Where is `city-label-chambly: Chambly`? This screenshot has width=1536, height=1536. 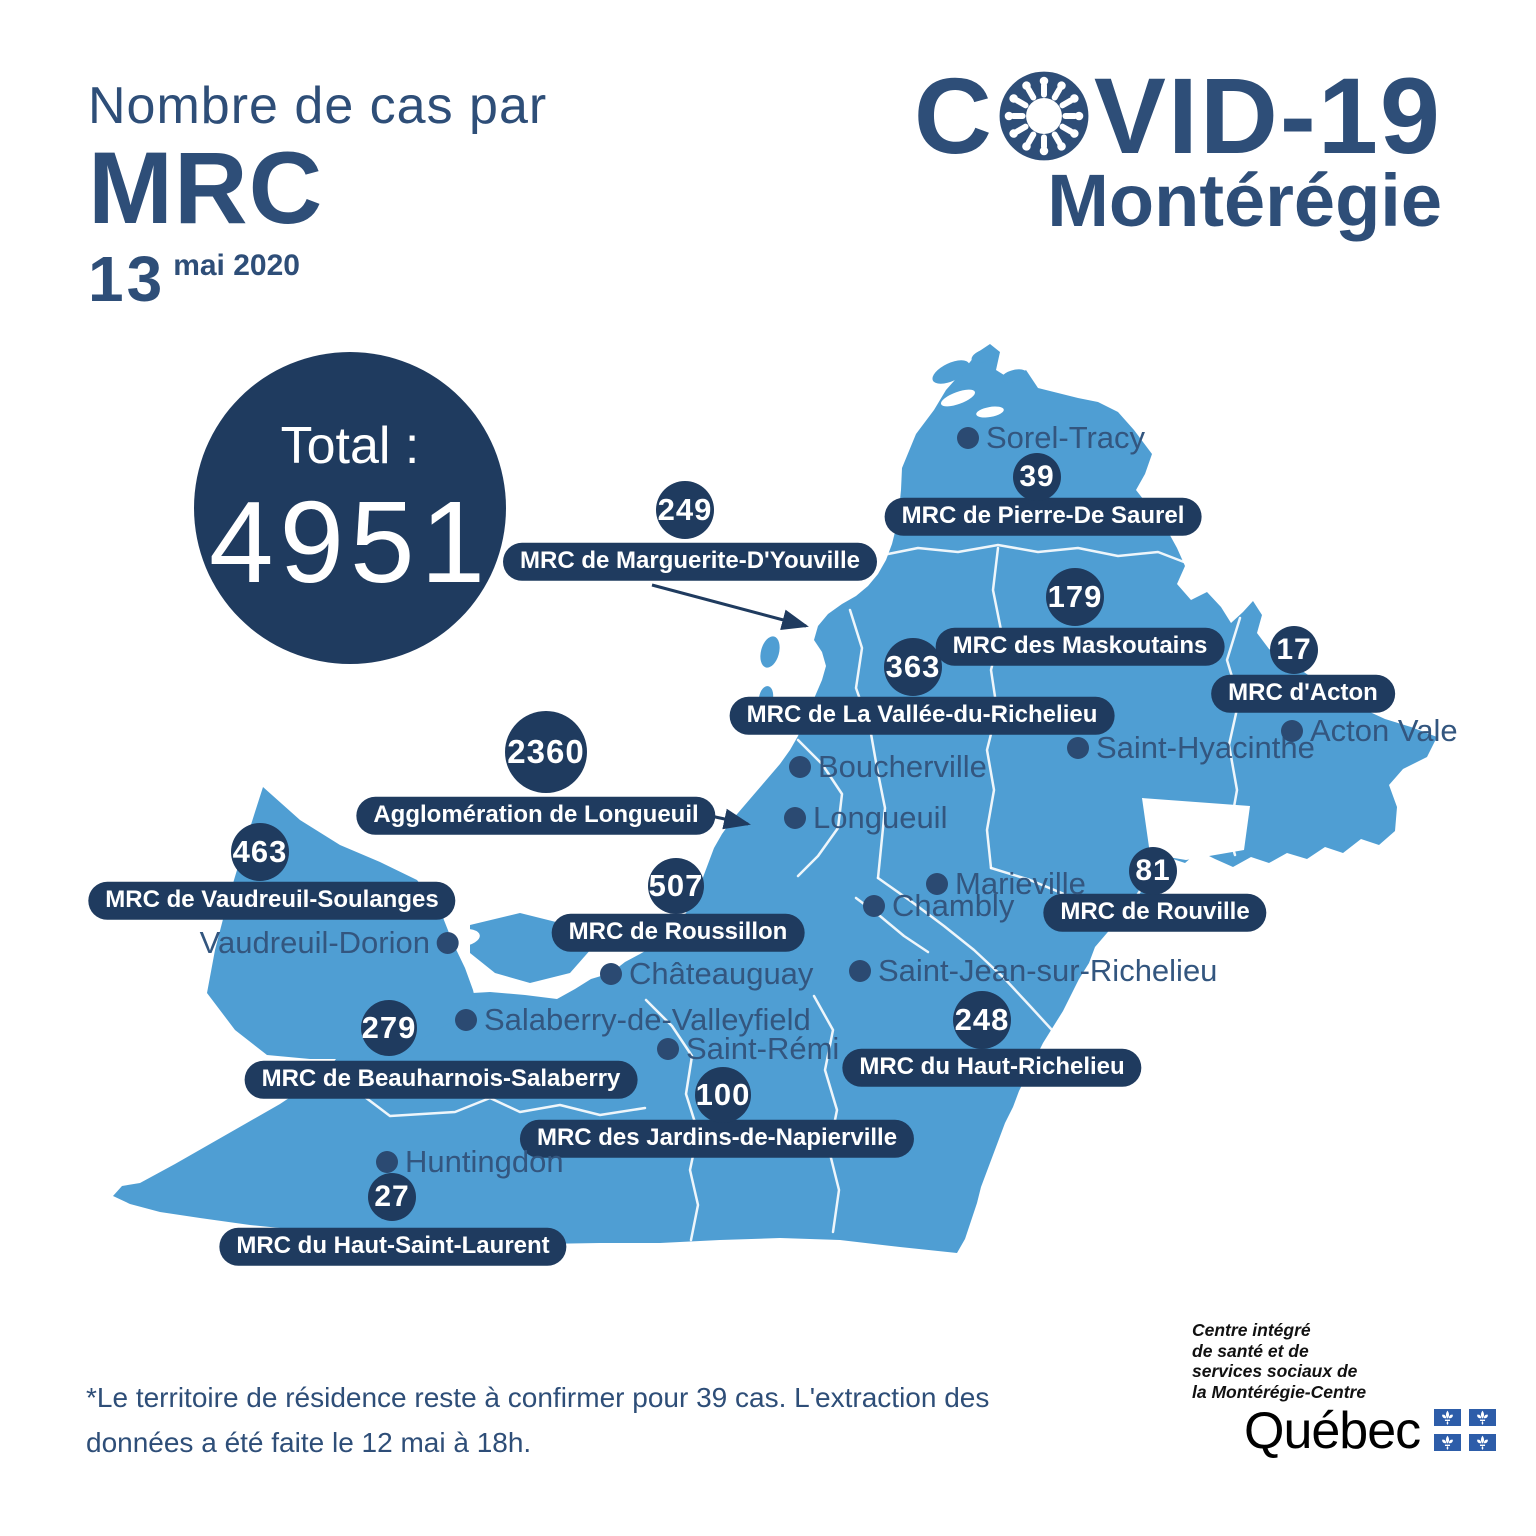
city-label-chambly: Chambly is located at coordinates (938, 906).